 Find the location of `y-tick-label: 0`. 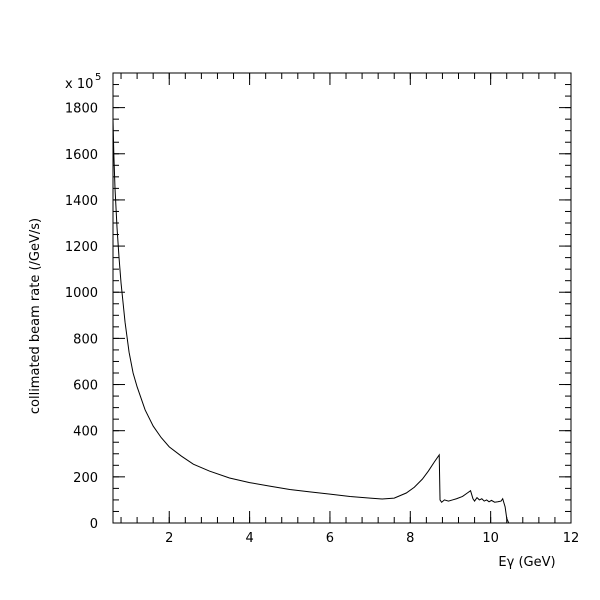

y-tick-label: 0 is located at coordinates (94, 524).